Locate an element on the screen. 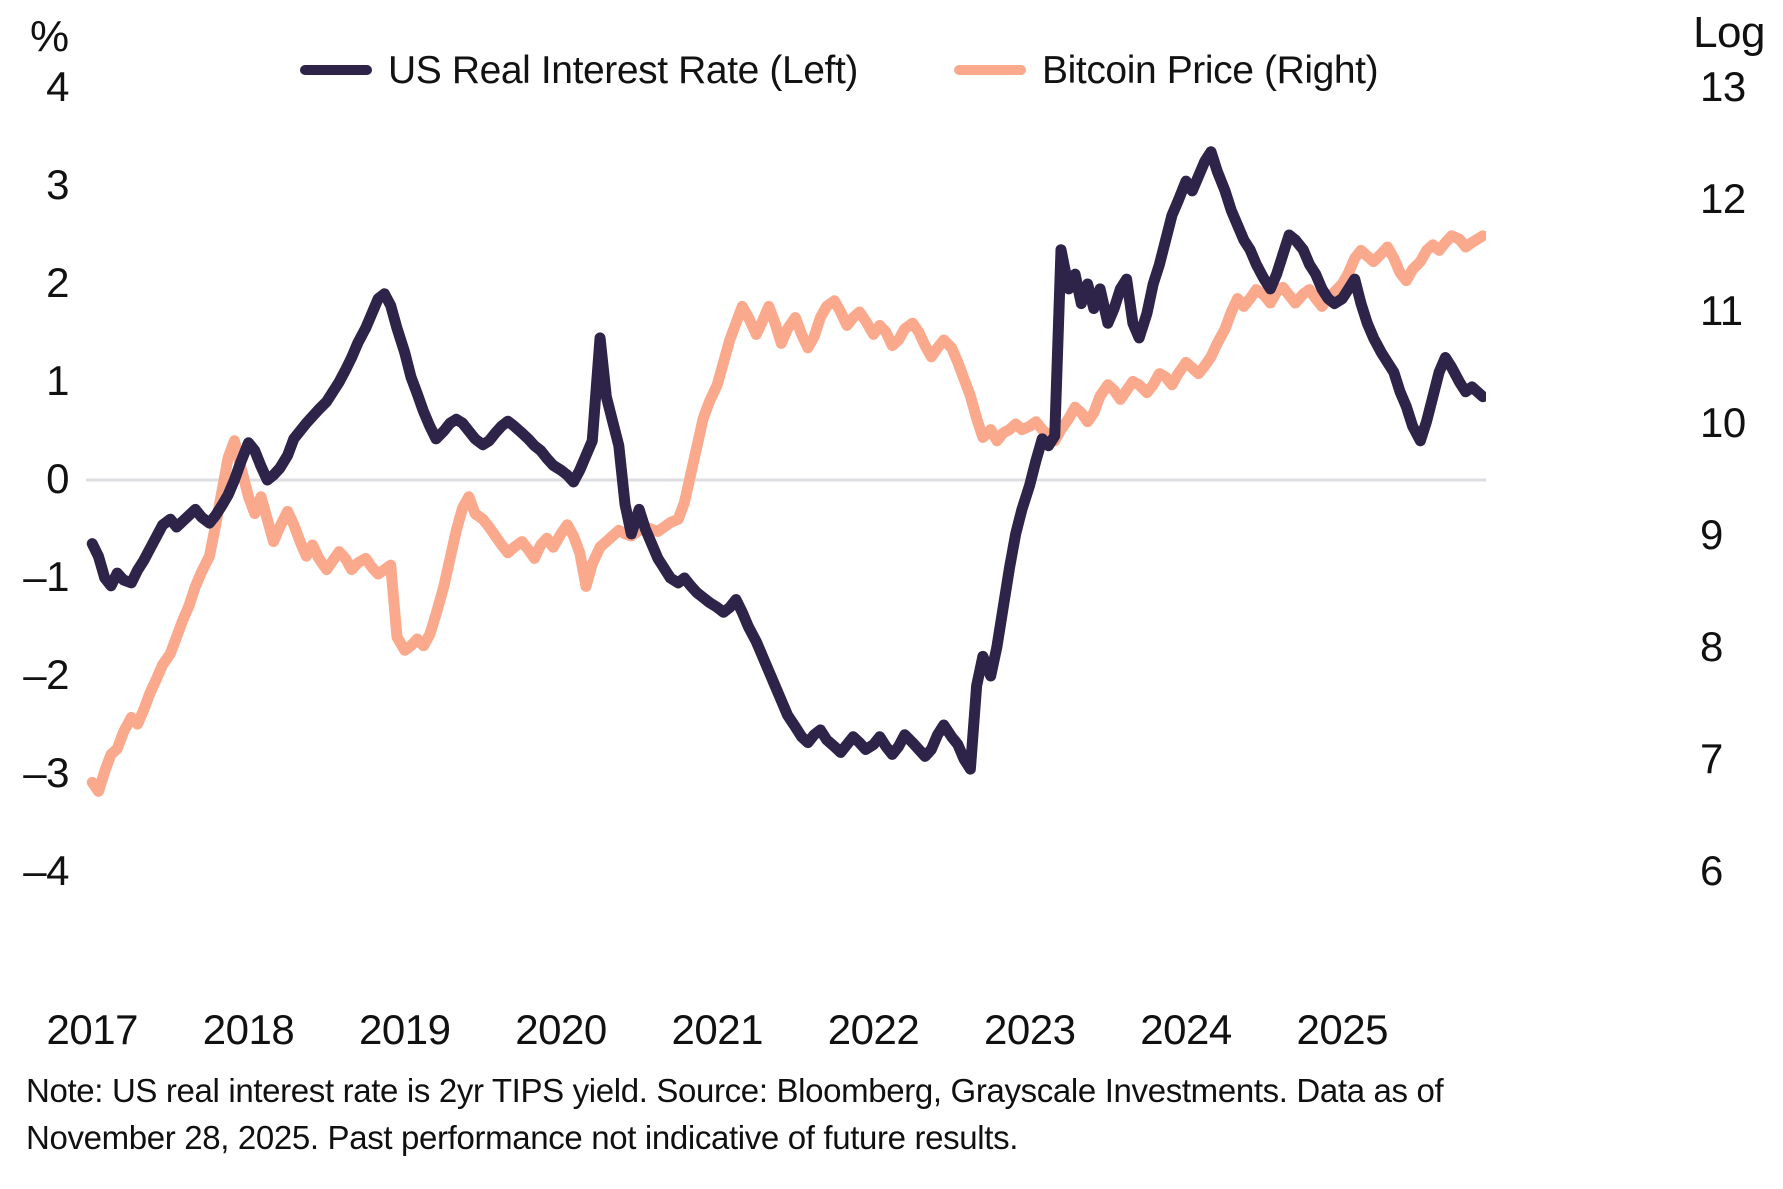 The width and height of the screenshot is (1783, 1189). left-axis-unit-label: % is located at coordinates (49, 36).